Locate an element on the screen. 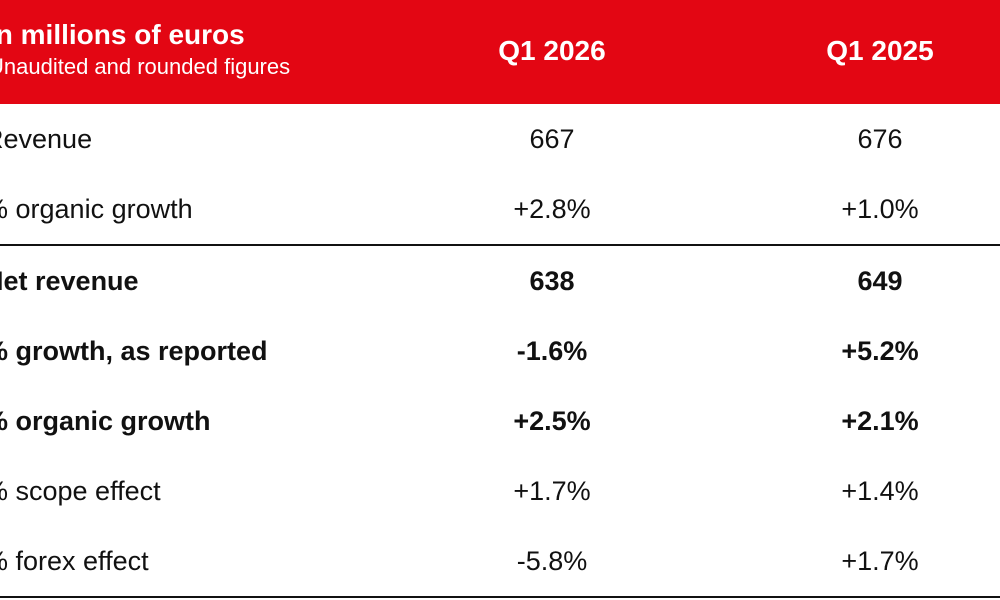 This screenshot has height=600, width=1000. row-label: % forex effect is located at coordinates (74, 561).